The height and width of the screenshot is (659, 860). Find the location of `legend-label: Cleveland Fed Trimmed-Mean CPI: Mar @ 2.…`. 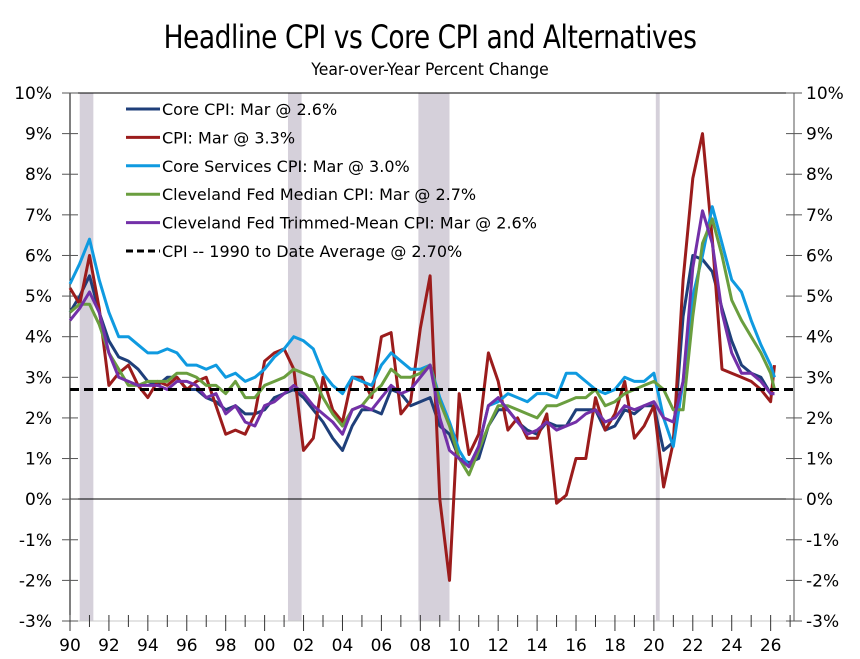

legend-label: Cleveland Fed Trimmed-Mean CPI: Mar @ 2.… is located at coordinates (349, 223).